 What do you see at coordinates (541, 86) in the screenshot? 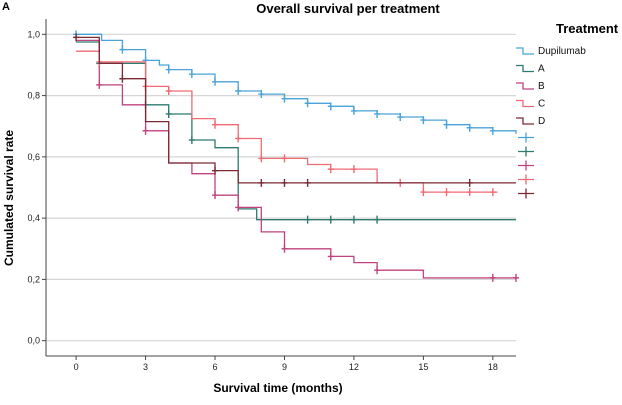
I see `legend-label: B` at bounding box center [541, 86].